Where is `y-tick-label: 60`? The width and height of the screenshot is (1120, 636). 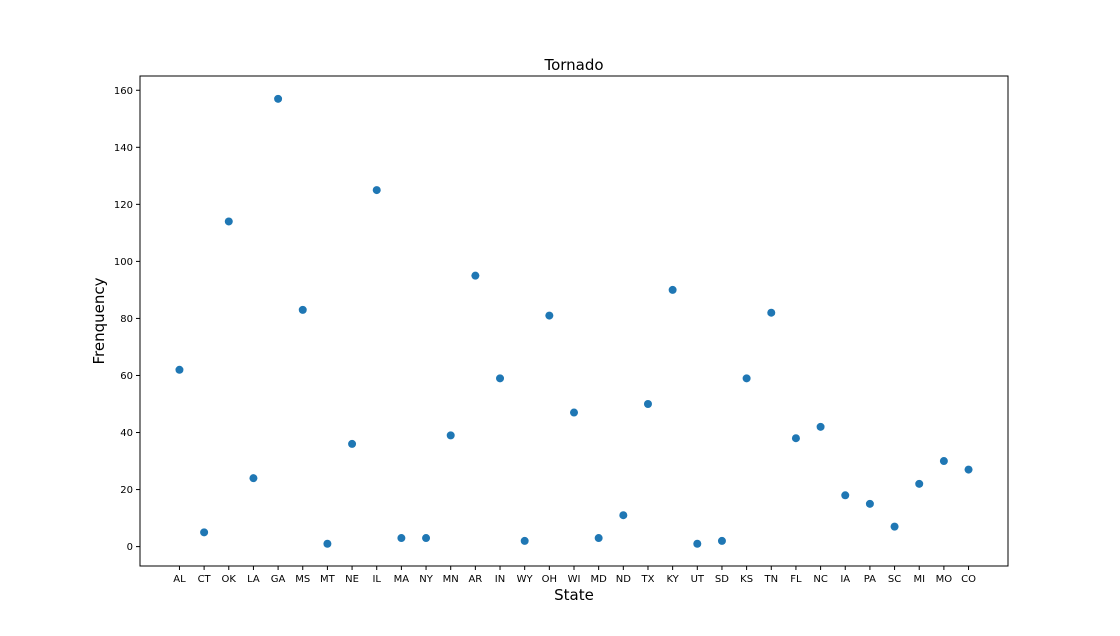
y-tick-label: 60 is located at coordinates (126, 376).